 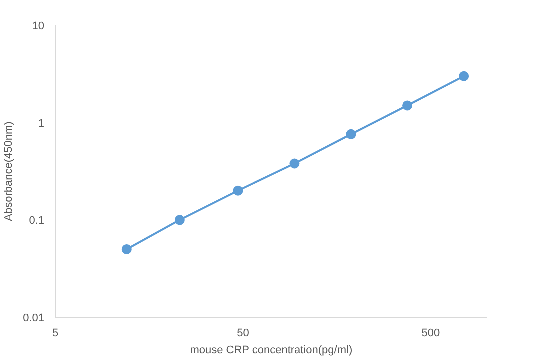 What do you see at coordinates (55, 334) in the screenshot?
I see `x-tick-label: 5` at bounding box center [55, 334].